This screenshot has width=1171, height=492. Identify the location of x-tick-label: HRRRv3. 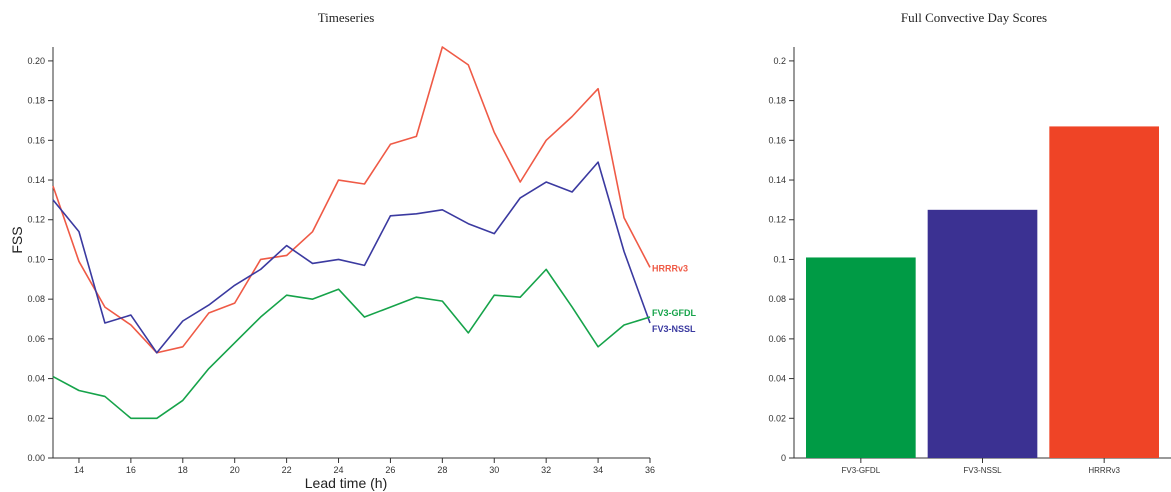
(1104, 470).